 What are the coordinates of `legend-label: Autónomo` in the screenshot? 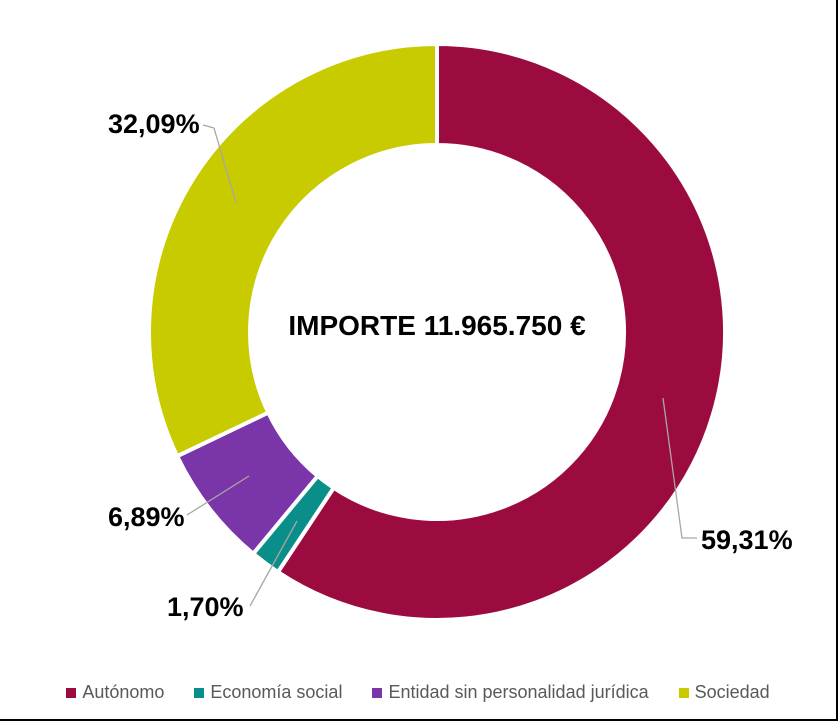 It's located at (123, 692).